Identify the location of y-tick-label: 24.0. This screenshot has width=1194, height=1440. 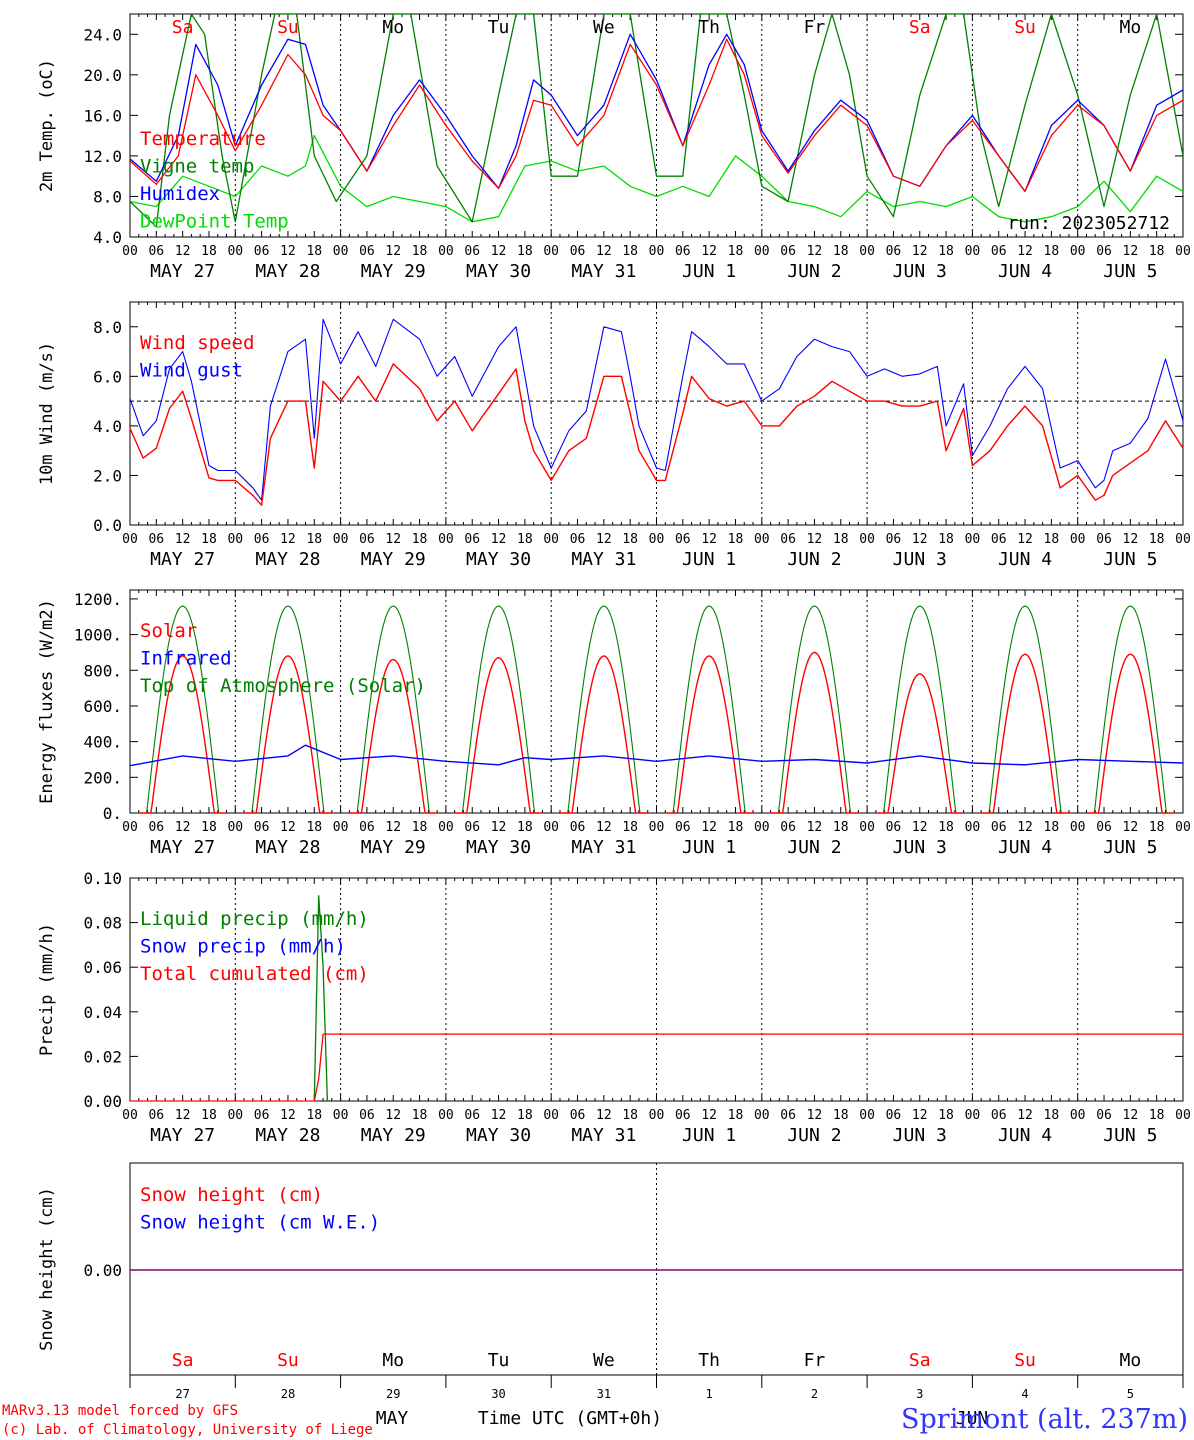
(102, 34).